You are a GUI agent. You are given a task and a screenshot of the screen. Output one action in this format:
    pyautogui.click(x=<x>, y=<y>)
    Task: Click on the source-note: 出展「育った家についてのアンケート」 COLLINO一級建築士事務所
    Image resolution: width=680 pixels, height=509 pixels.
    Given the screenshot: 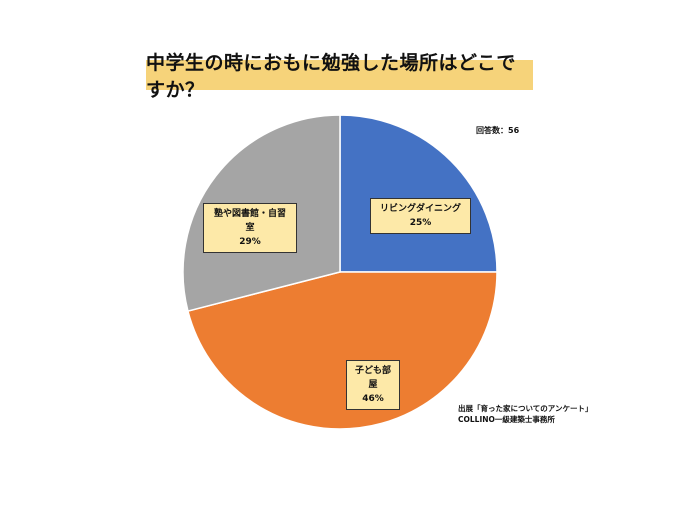 What is the action you would take?
    pyautogui.click(x=525, y=414)
    